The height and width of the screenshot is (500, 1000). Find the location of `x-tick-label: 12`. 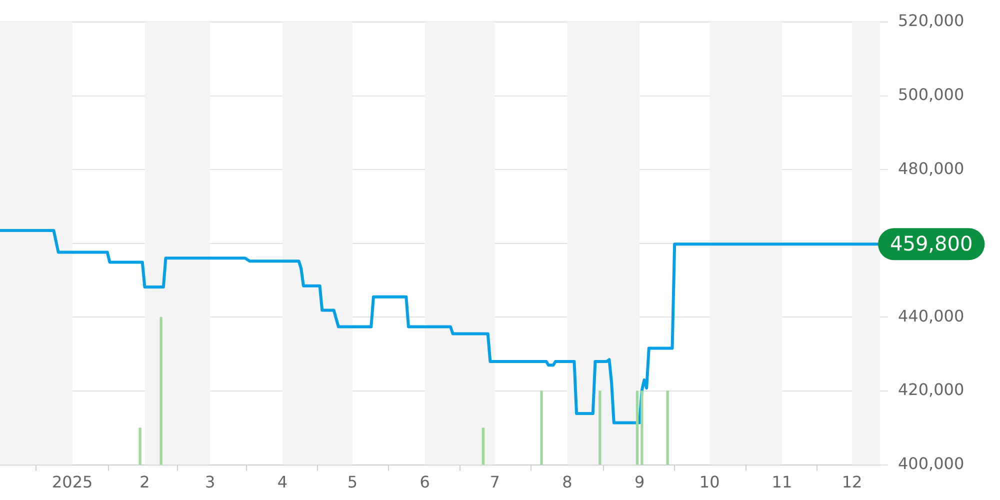

x-tick-label: 12 is located at coordinates (852, 482).